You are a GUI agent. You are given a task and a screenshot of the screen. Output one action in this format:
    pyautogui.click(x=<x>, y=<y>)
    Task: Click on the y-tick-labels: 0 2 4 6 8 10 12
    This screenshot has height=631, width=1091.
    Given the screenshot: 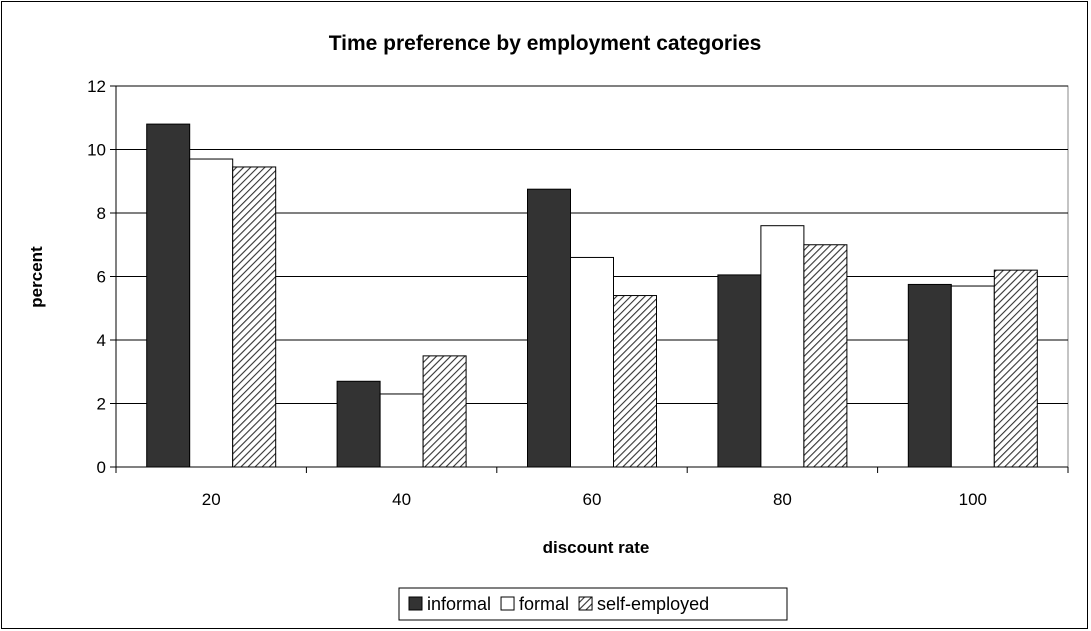 What is the action you would take?
    pyautogui.click(x=96, y=277)
    